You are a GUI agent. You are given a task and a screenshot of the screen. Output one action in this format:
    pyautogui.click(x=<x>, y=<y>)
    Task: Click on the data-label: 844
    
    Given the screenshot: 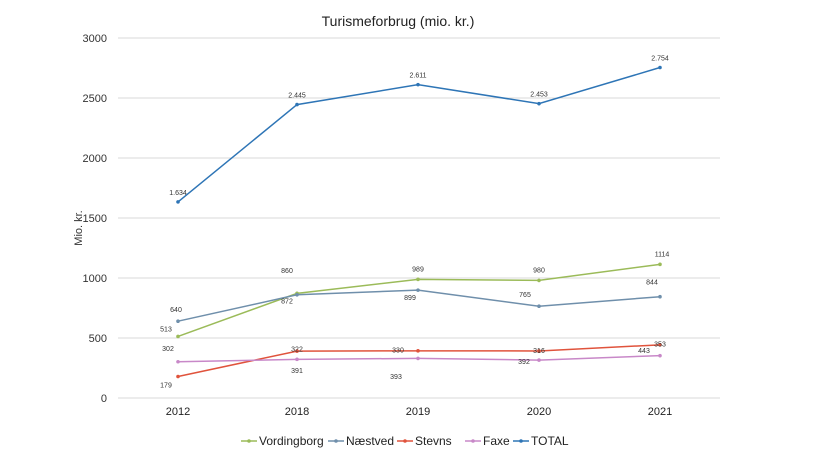 What is the action you would take?
    pyautogui.click(x=652, y=283)
    